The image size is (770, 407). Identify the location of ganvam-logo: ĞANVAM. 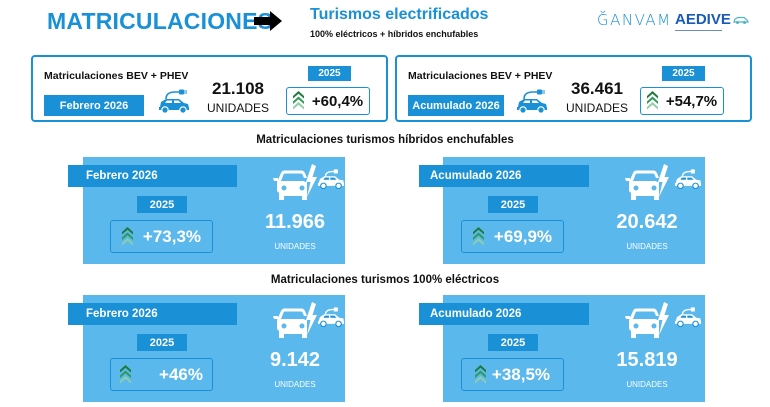
(634, 20).